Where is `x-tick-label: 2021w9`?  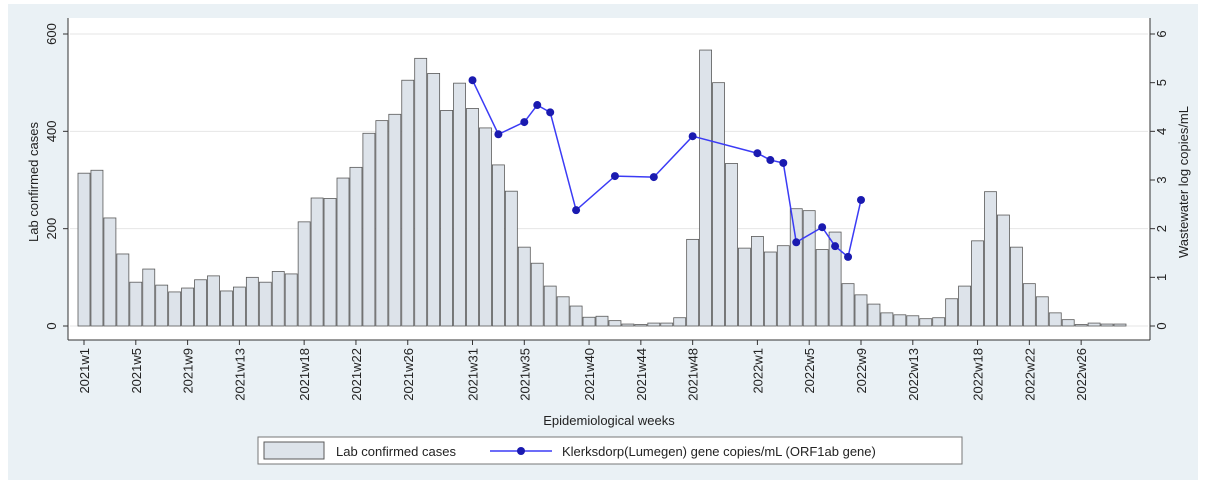 x-tick-label: 2021w9 is located at coordinates (188, 371).